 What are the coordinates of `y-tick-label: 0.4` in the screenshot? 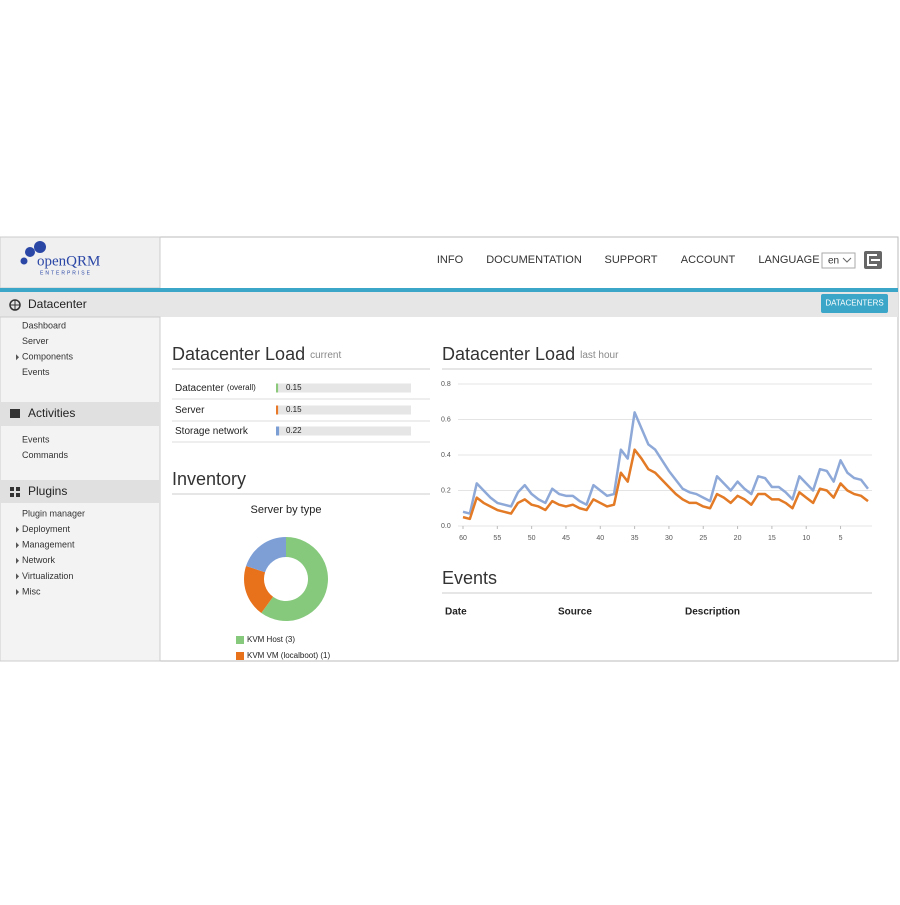 It's located at (446, 455).